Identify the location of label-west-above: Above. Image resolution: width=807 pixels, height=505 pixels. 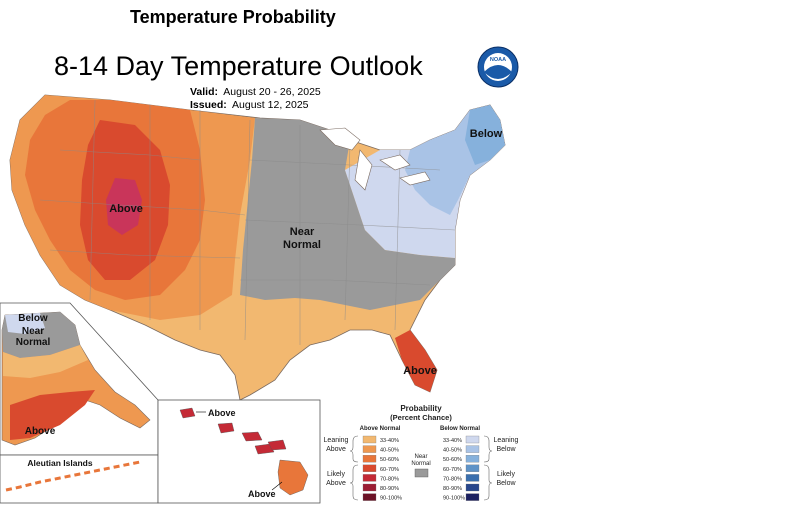
(126, 209).